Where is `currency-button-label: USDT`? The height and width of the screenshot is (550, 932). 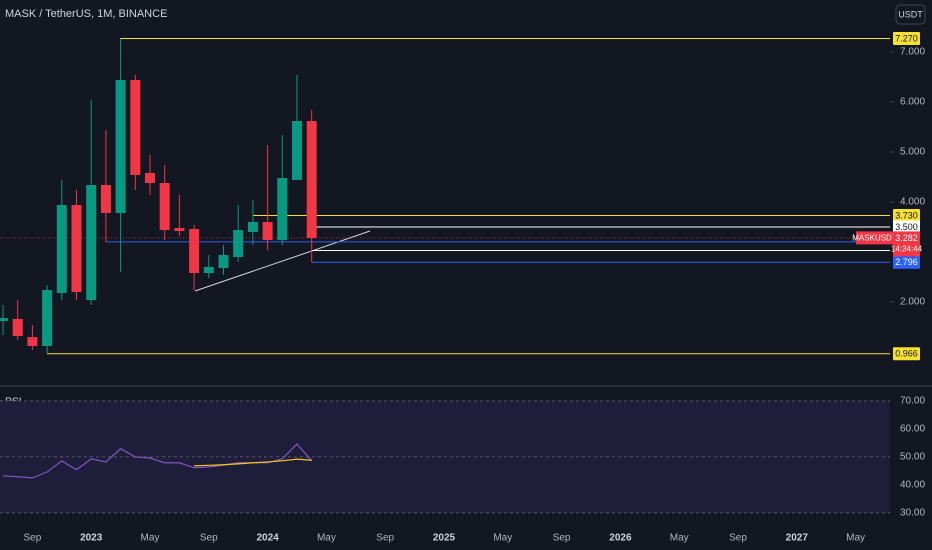 currency-button-label: USDT is located at coordinates (910, 14).